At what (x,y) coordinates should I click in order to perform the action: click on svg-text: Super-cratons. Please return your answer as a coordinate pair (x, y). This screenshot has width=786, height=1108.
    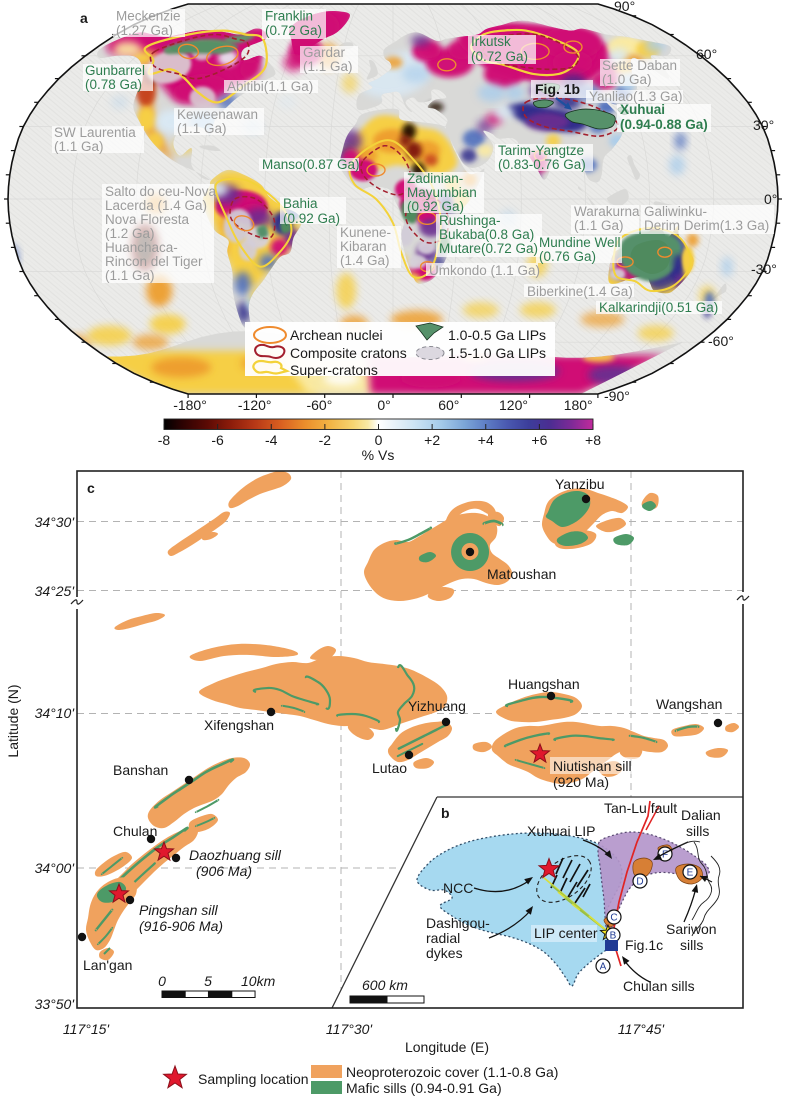
    Looking at the image, I should click on (334, 370).